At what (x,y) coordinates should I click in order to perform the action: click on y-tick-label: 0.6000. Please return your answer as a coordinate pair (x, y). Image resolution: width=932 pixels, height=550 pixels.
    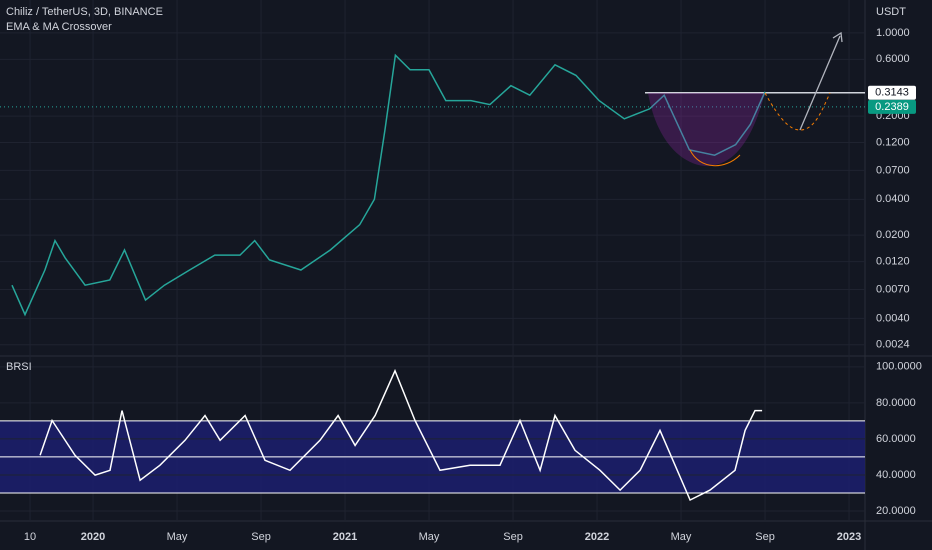
    Looking at the image, I should click on (893, 59).